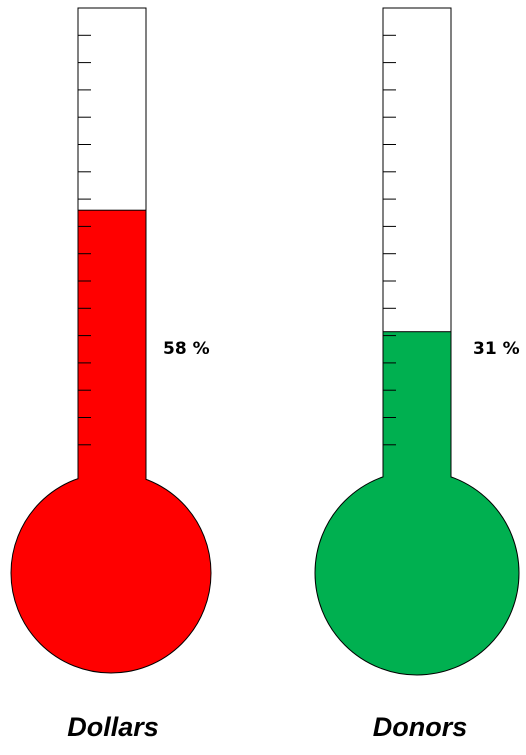  I want to click on donors-bulb, so click(417, 573).